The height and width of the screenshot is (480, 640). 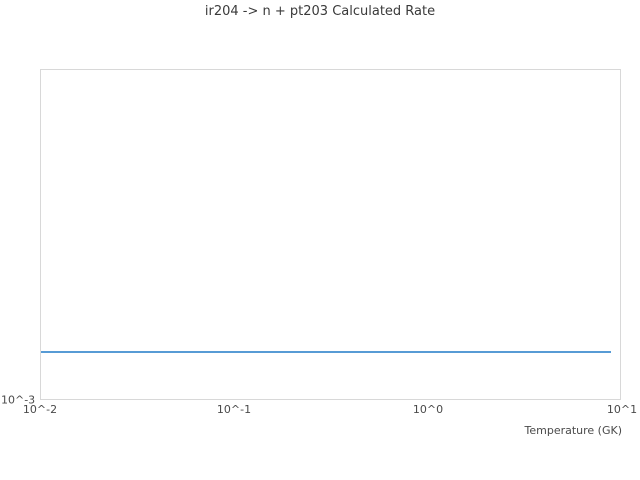 I want to click on calculated-rate-line, so click(x=326, y=352).